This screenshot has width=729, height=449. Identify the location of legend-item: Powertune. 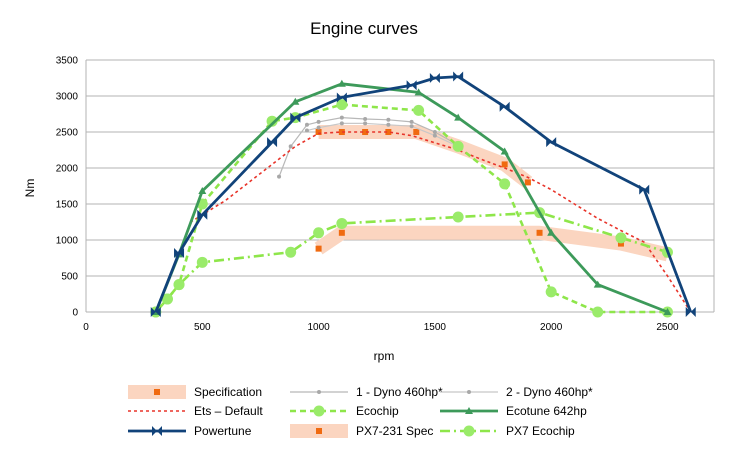
(190, 431).